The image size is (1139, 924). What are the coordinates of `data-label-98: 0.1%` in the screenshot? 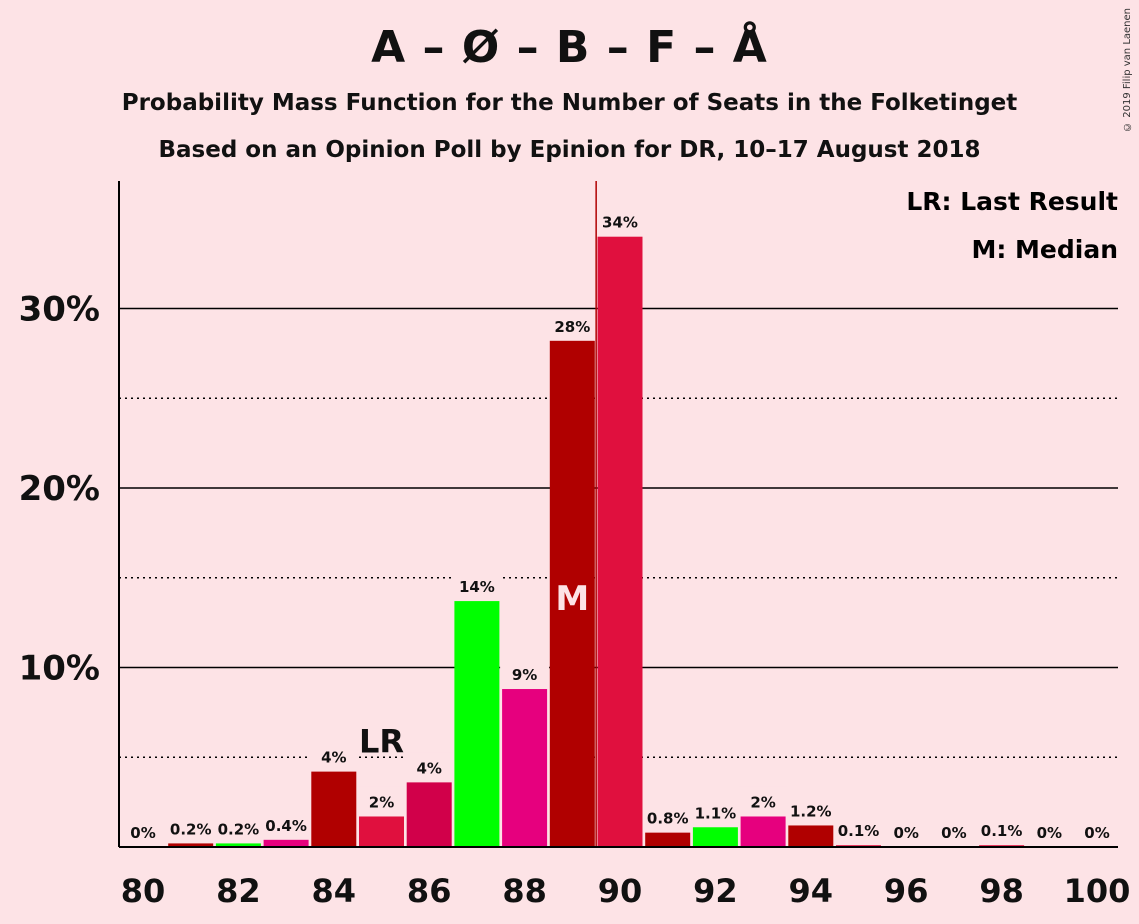 It's located at (1002, 831).